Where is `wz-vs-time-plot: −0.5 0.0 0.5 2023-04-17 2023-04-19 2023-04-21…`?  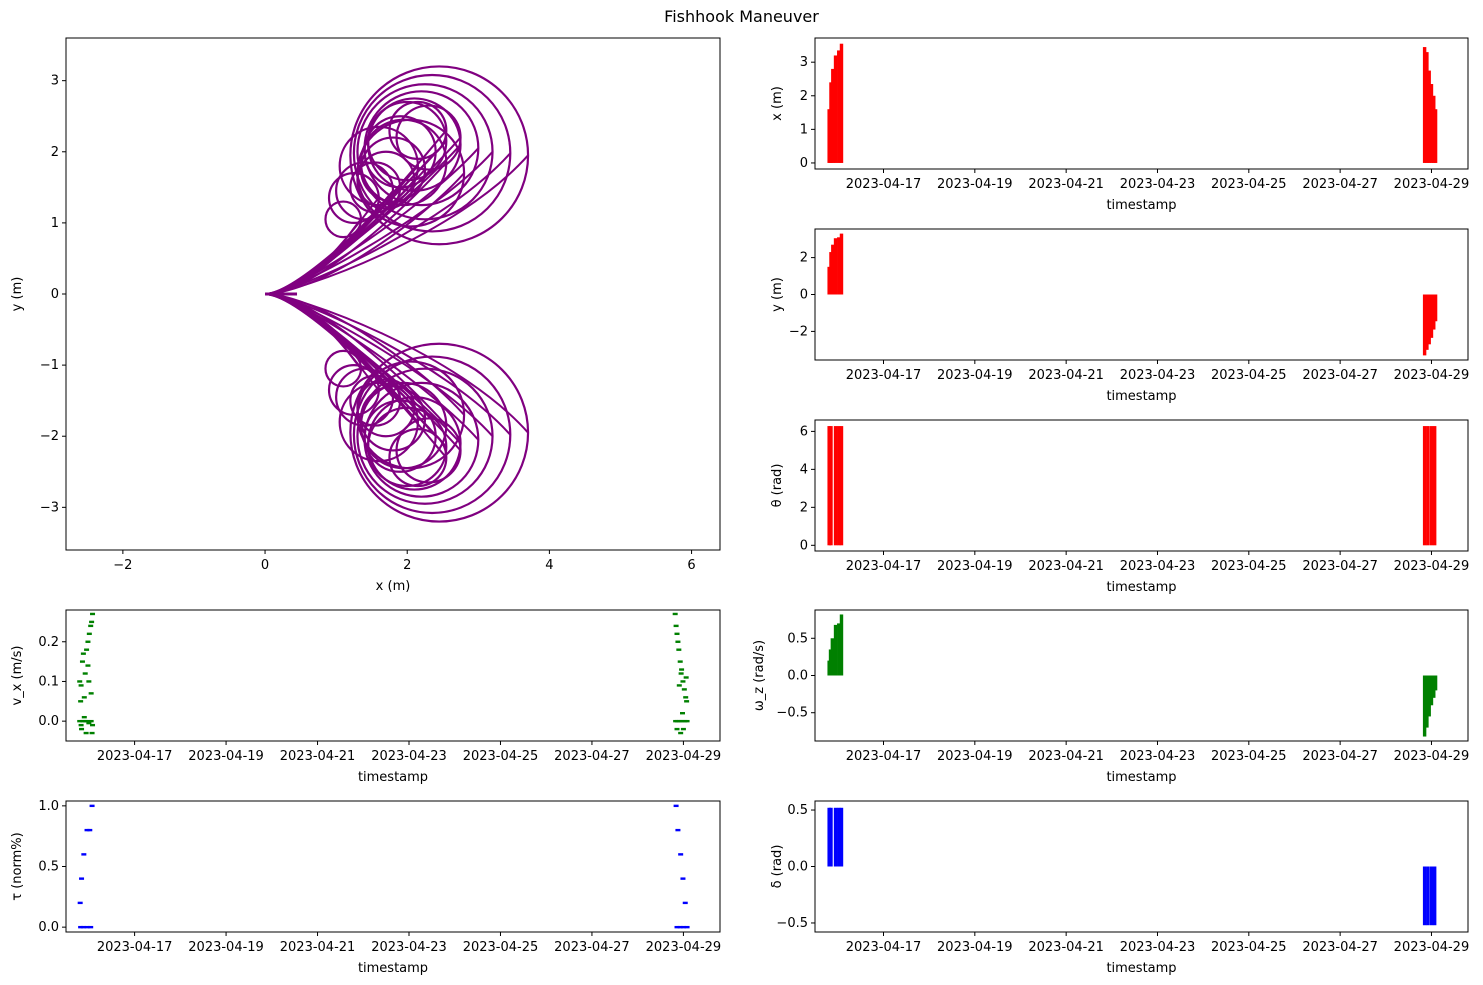
wz-vs-time-plot: −0.5 0.0 0.5 2023-04-17 2023-04-19 2023-04-21… is located at coordinates (1111, 697).